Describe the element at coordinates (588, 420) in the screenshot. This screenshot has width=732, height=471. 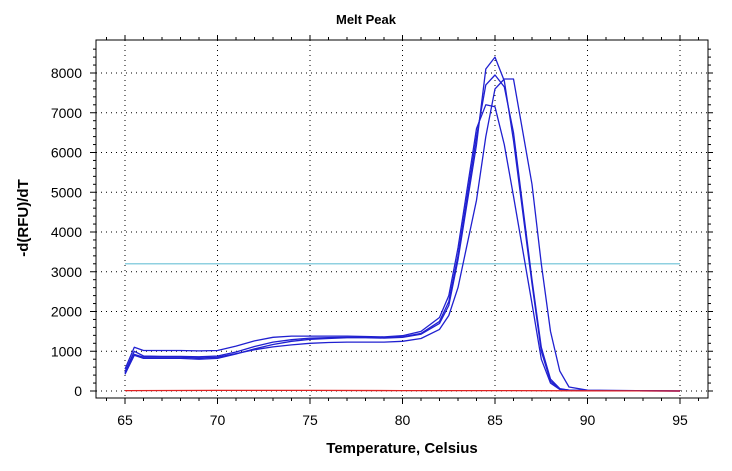
I see `x-tick-label: 90` at that location.